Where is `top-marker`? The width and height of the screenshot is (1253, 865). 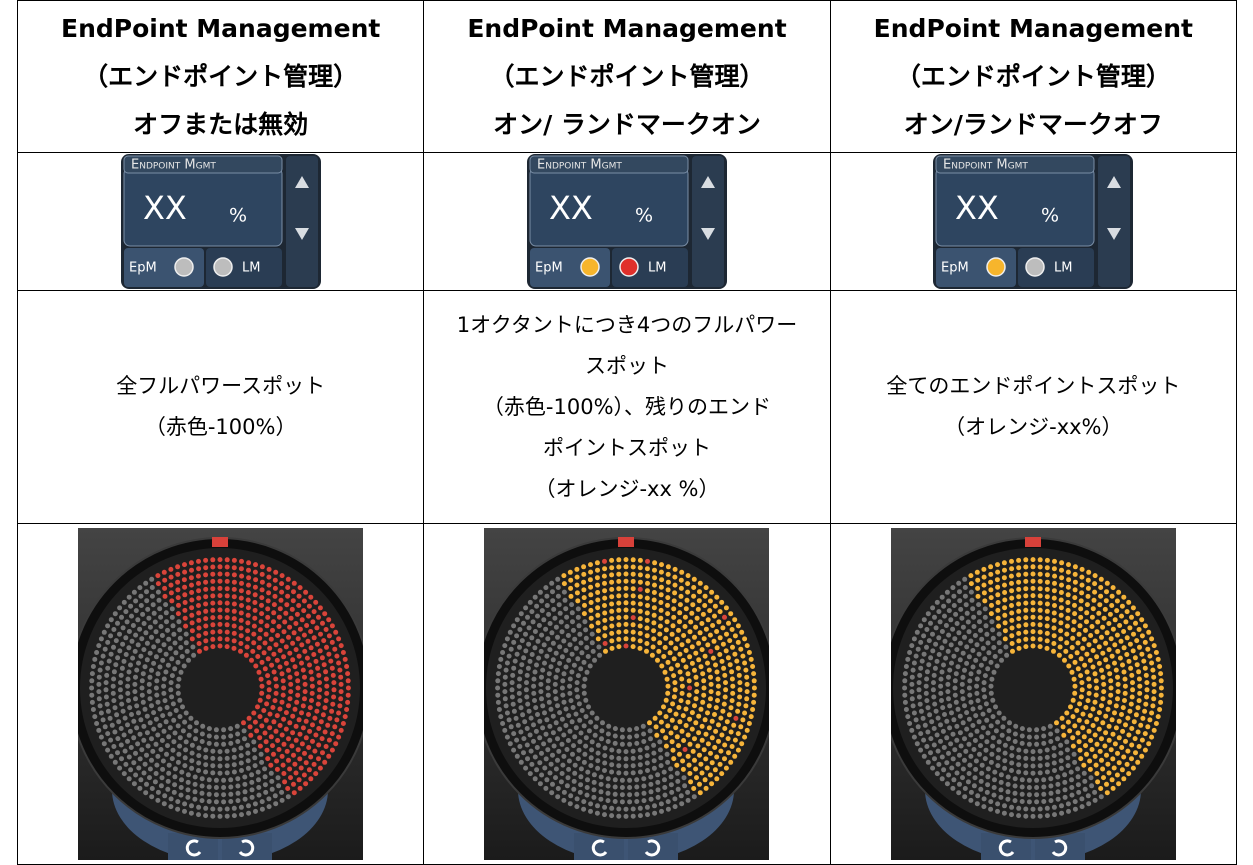 top-marker is located at coordinates (626, 542).